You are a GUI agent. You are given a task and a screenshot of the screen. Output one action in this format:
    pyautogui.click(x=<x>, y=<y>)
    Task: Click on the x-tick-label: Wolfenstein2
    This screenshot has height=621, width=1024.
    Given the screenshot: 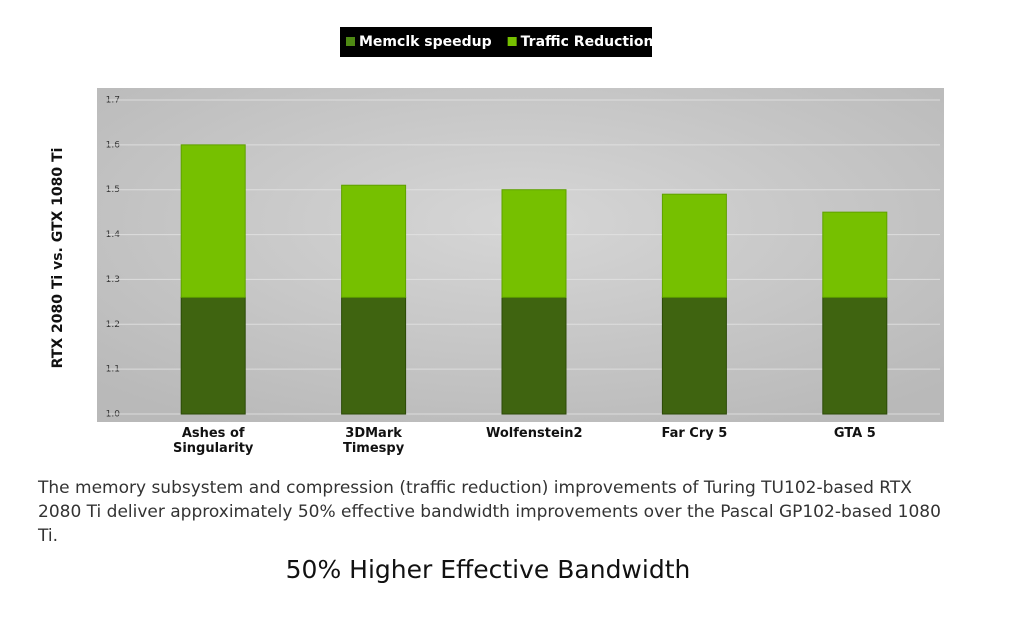 What is the action you would take?
    pyautogui.click(x=534, y=433)
    